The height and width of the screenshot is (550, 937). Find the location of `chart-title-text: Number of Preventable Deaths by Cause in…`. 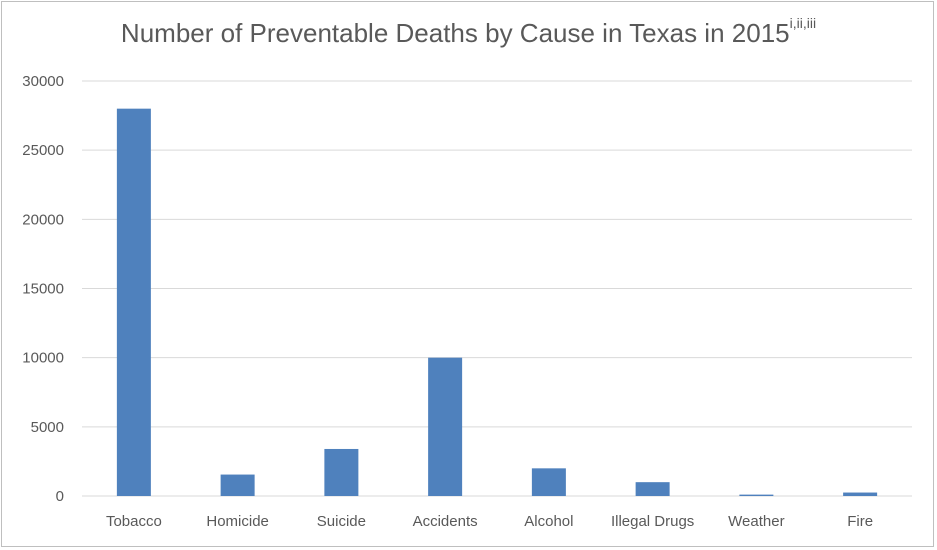

chart-title-text: Number of Preventable Deaths by Cause in… is located at coordinates (455, 33).